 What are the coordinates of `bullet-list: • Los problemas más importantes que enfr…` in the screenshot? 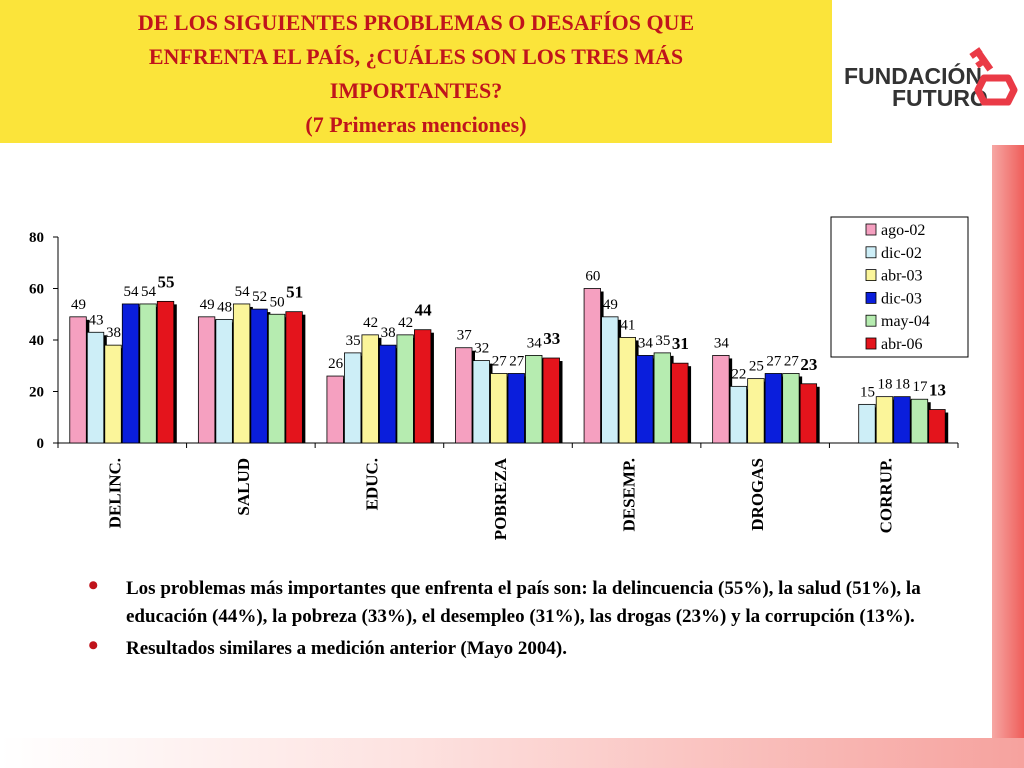 It's located at (508, 617).